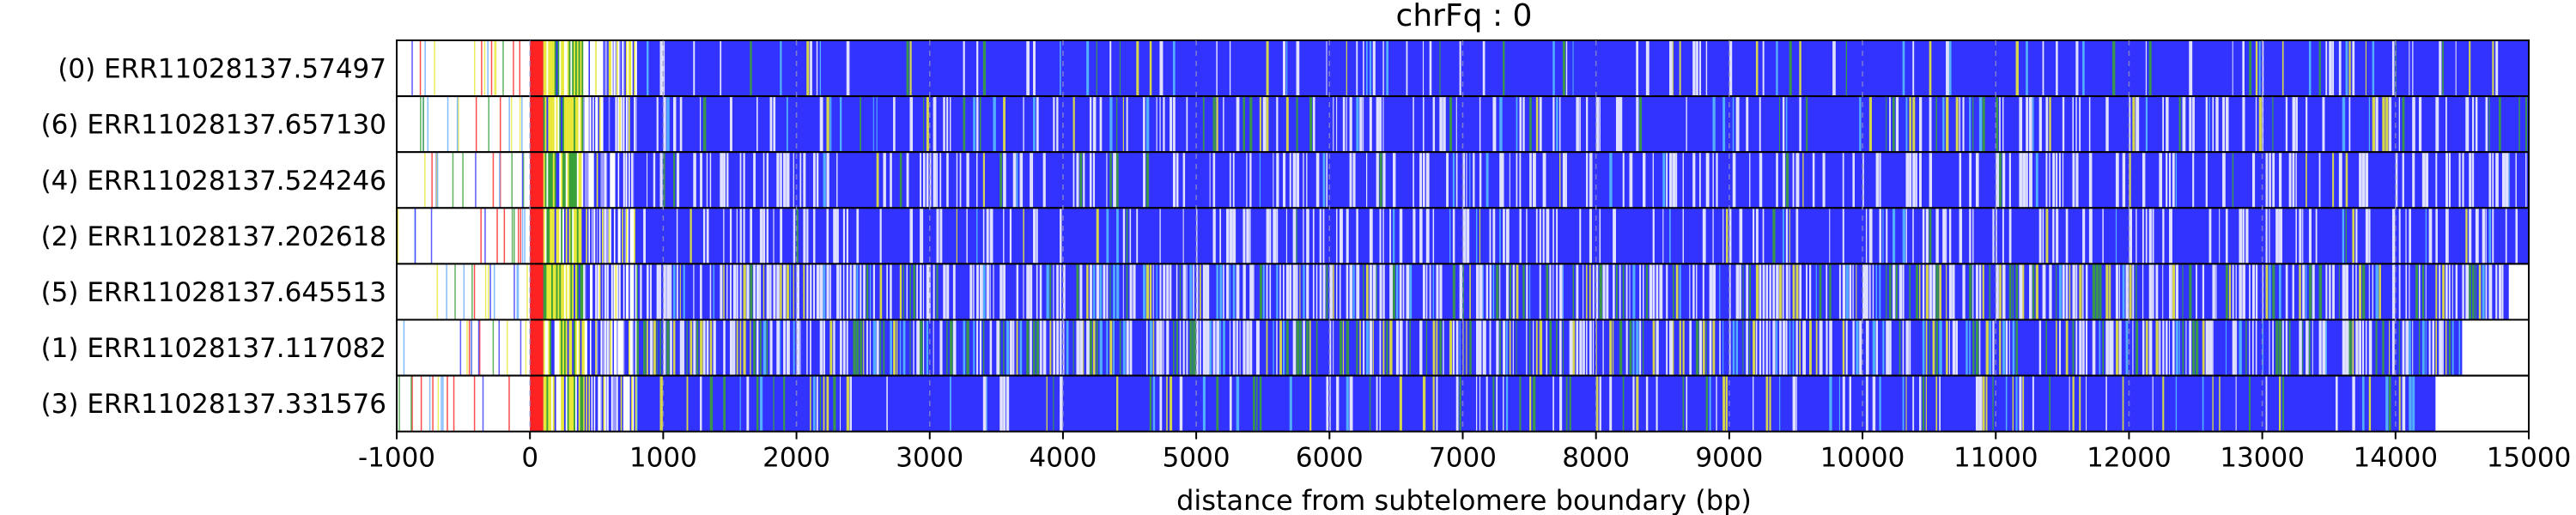 Image resolution: width=2576 pixels, height=515 pixels. Describe the element at coordinates (1464, 499) in the screenshot. I see `x-axis-label: distance from subtelomere boundary (bp)` at that location.